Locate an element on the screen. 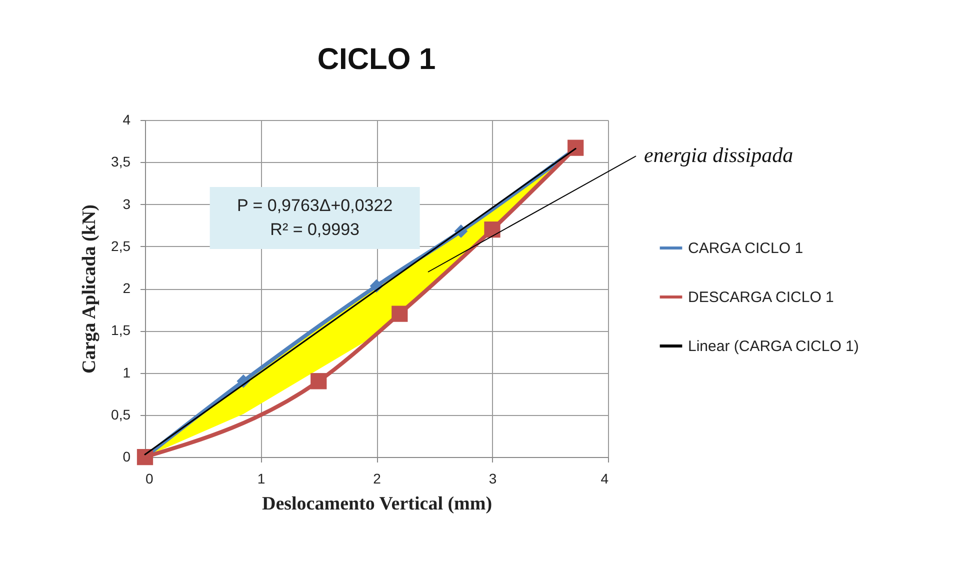 This screenshot has width=960, height=581. y-tick-label: 1 is located at coordinates (126, 372).